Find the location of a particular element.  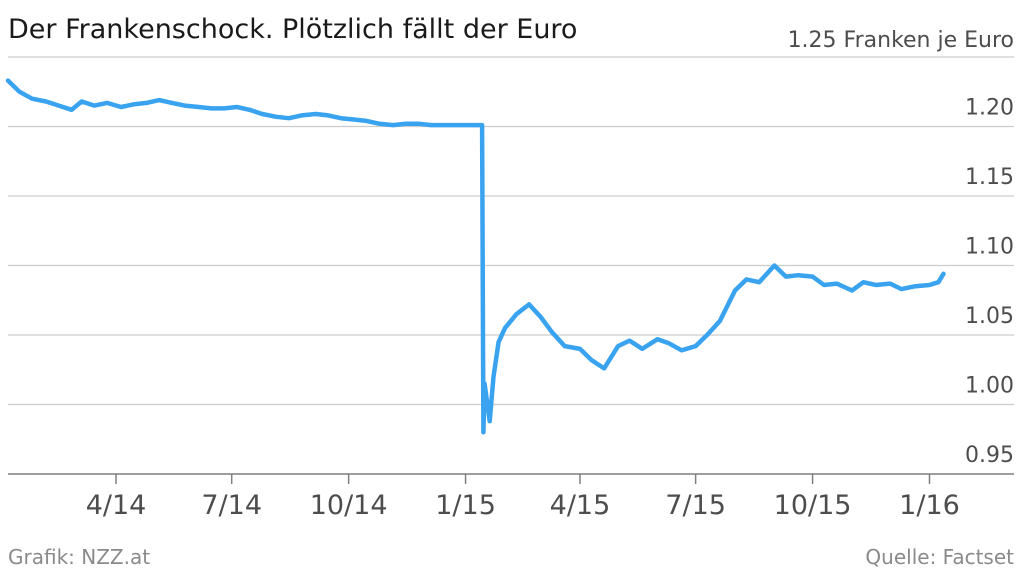

y-tick-label: 1.10 is located at coordinates (989, 247).